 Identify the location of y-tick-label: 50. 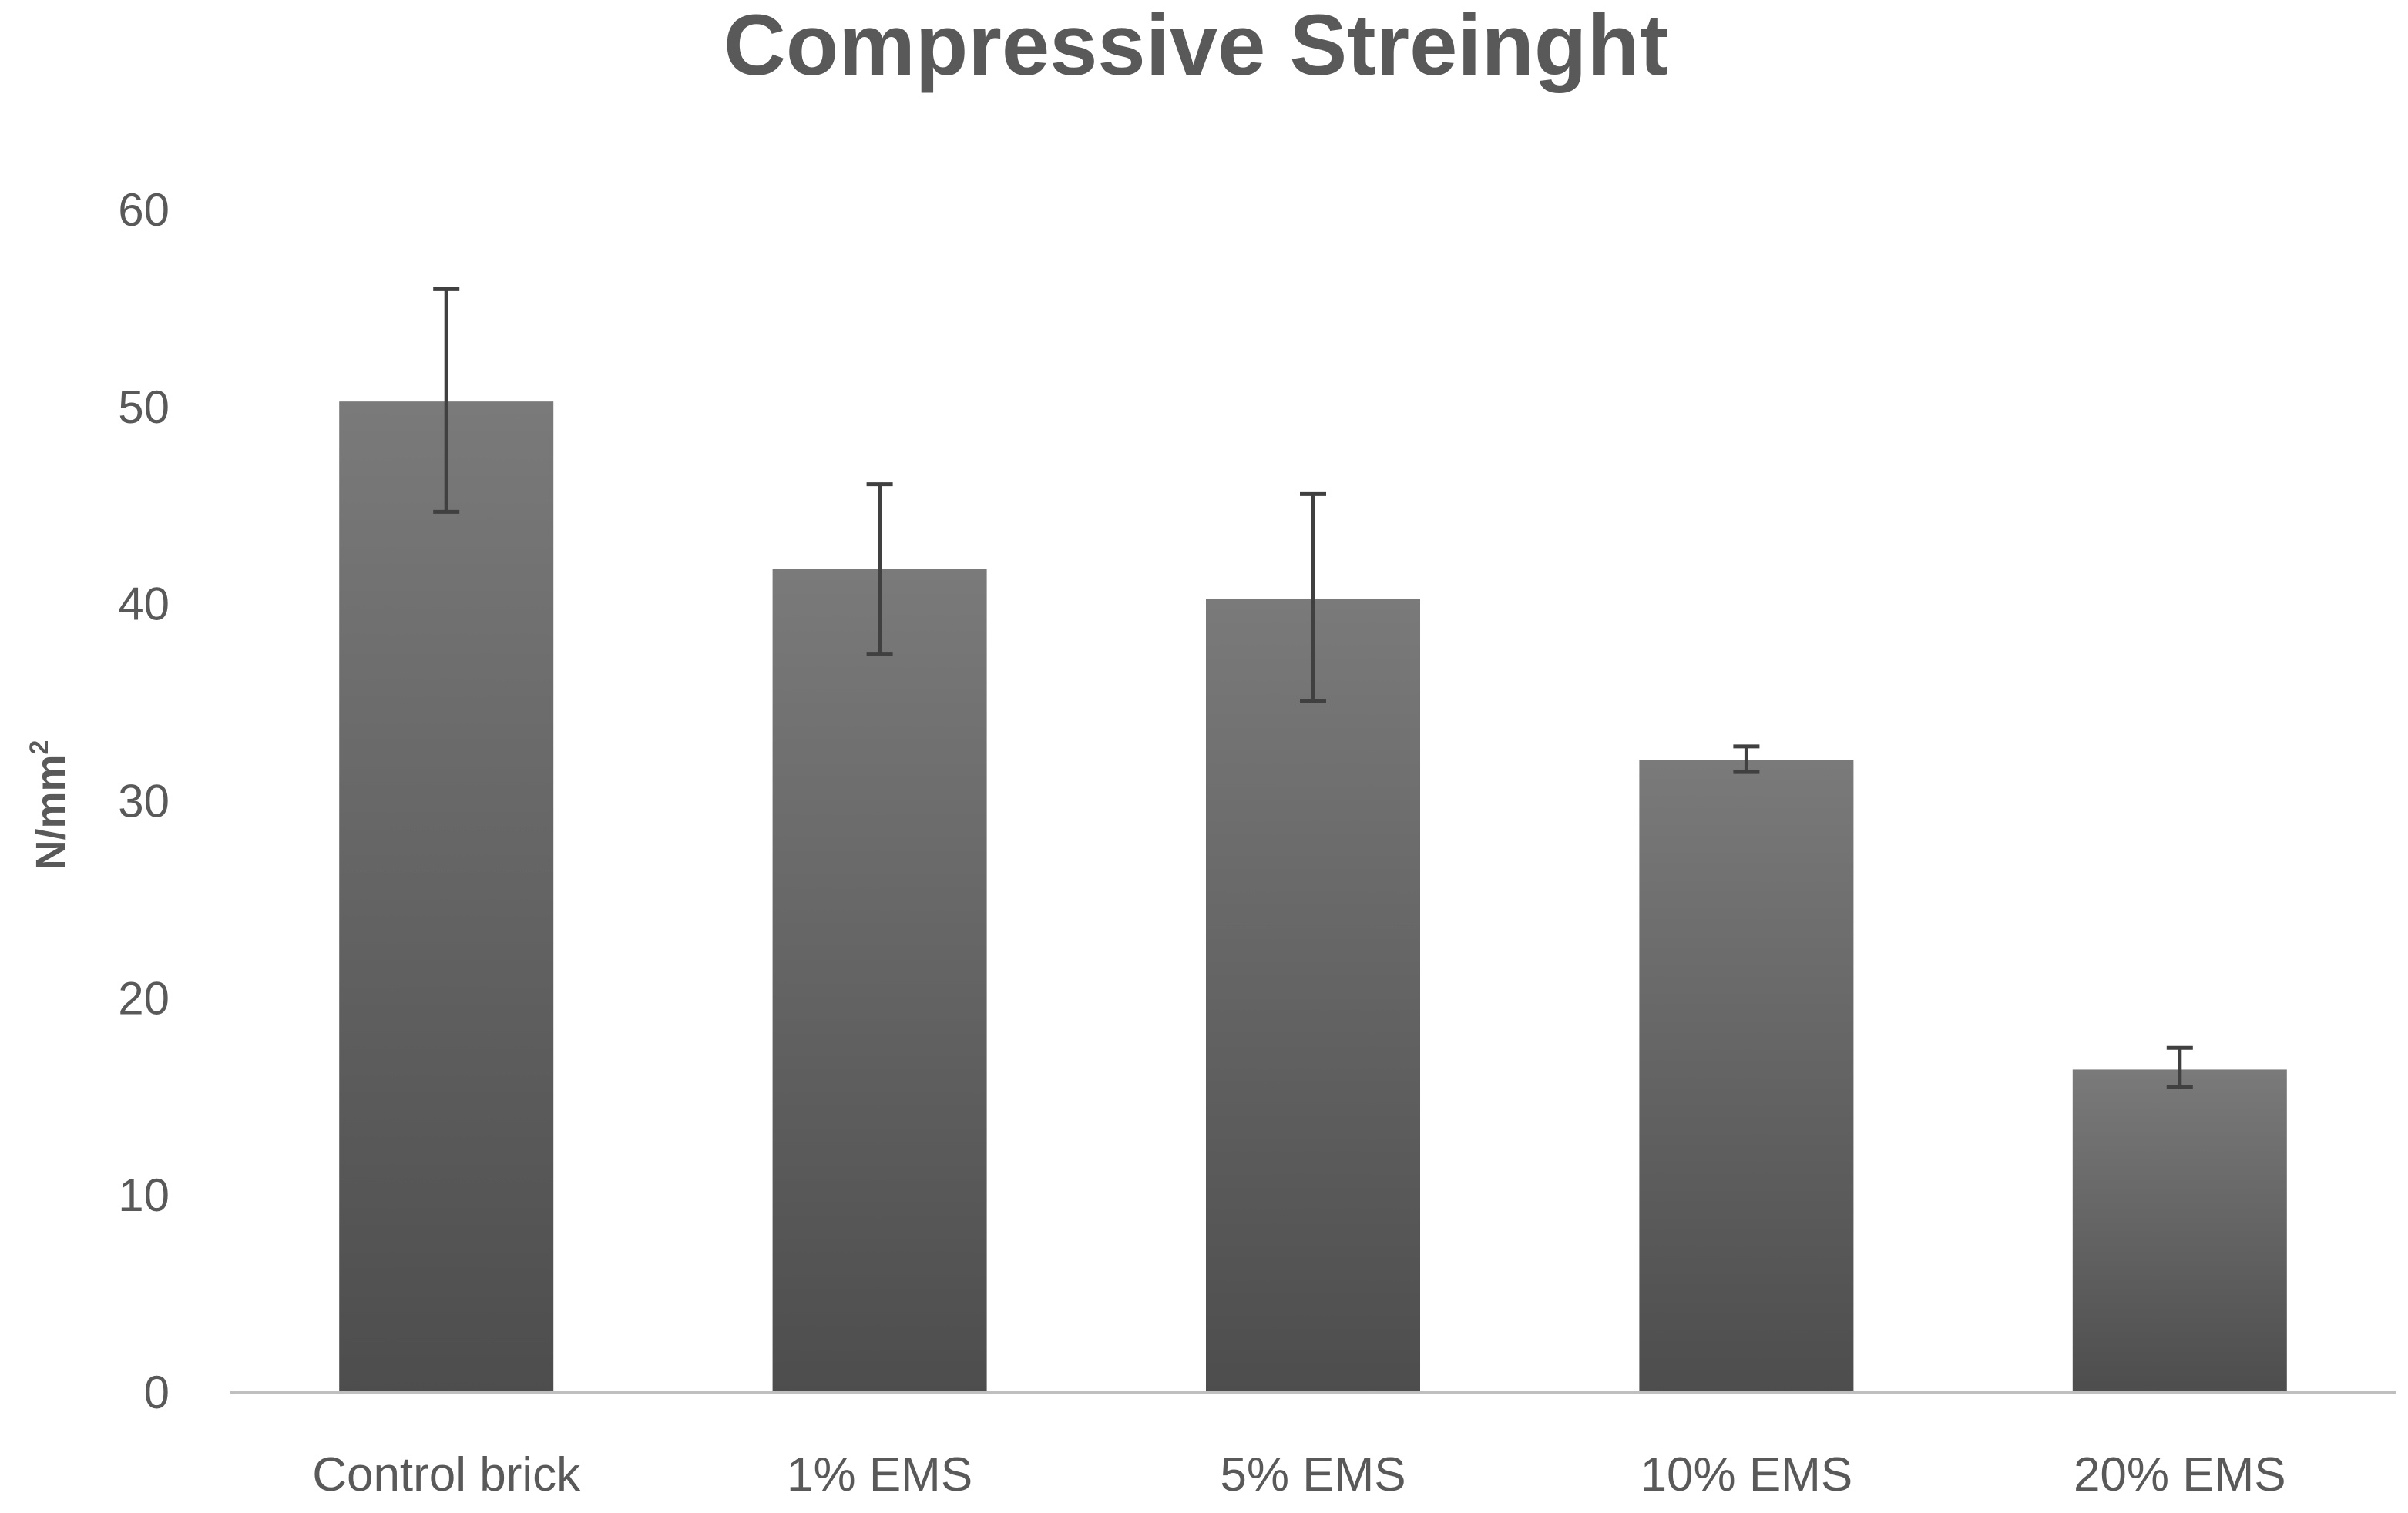
(144, 407).